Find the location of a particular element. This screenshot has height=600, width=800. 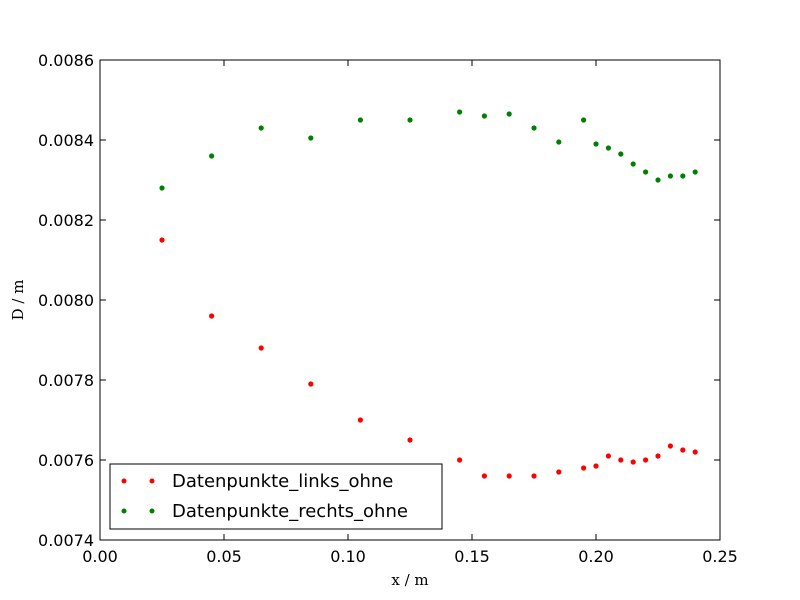

x-tick-label: 0.05 is located at coordinates (224, 556).